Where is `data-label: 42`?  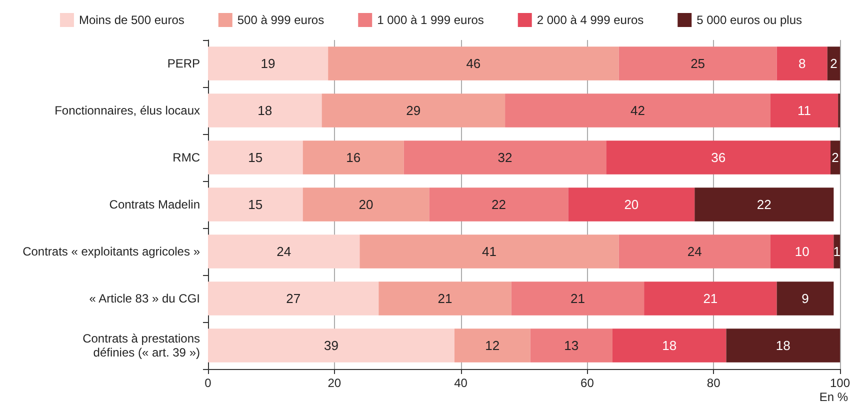 data-label: 42 is located at coordinates (637, 110).